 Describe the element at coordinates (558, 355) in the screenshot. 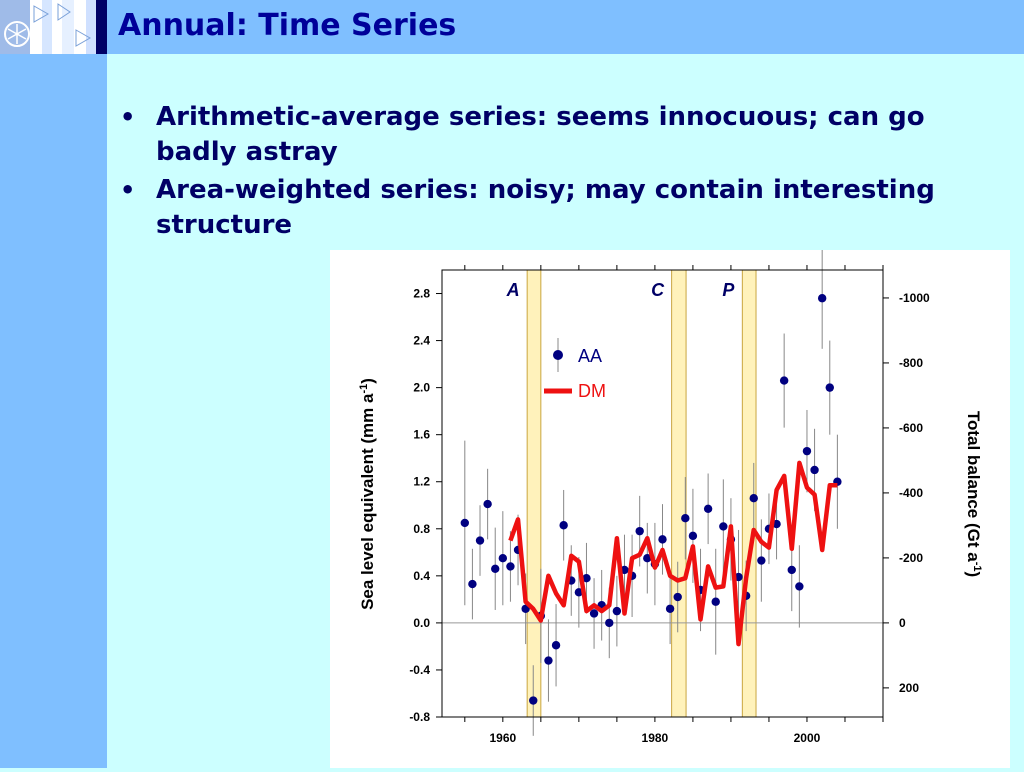

I see `legend-aa-marker` at that location.